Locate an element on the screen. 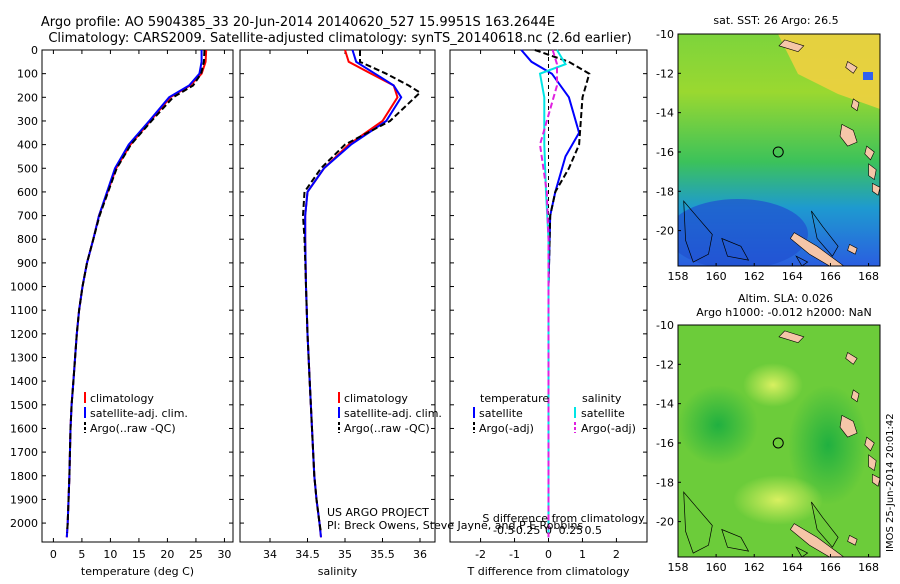 This screenshot has height=584, width=900. sla-map-title-line1: Altim. SLA: 0.026 is located at coordinates (785, 298).